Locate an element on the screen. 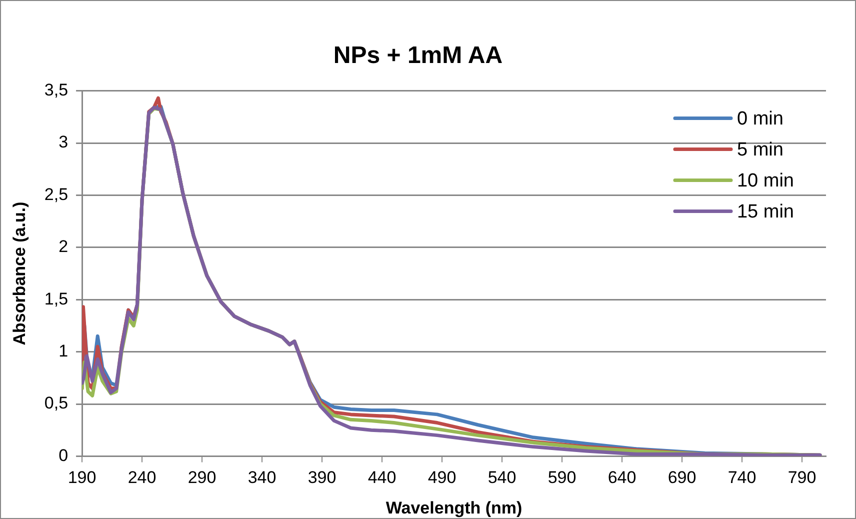 The width and height of the screenshot is (856, 519). y-axis-title: Absorbance (a.u.) is located at coordinates (19, 274).